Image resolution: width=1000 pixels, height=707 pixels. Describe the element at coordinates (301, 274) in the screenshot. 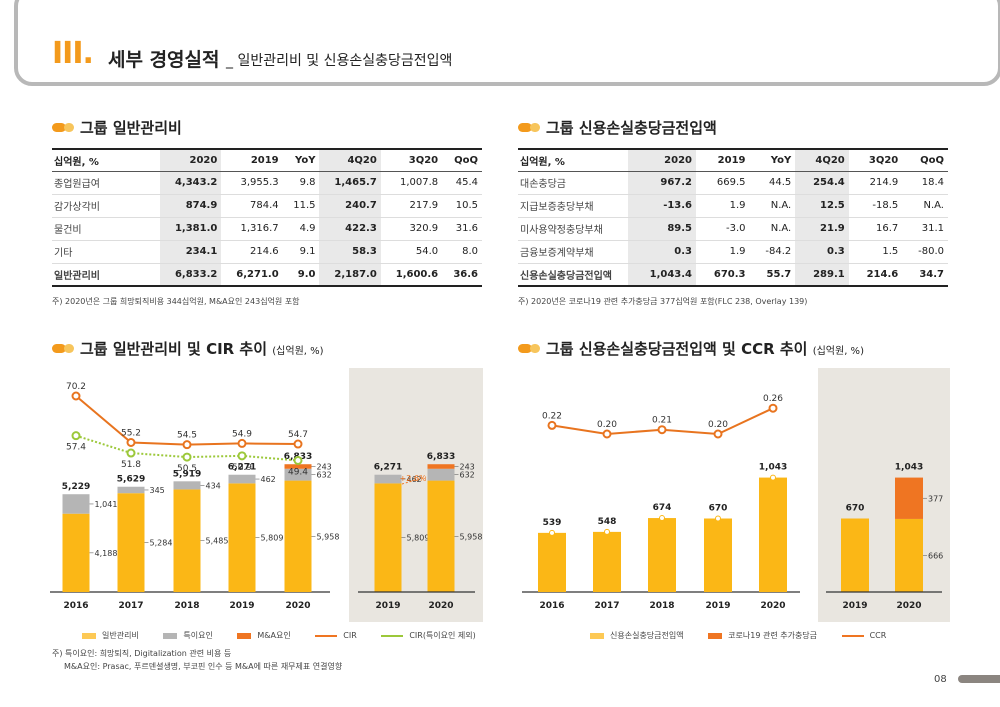

I see `table-cell: 9.0` at that location.